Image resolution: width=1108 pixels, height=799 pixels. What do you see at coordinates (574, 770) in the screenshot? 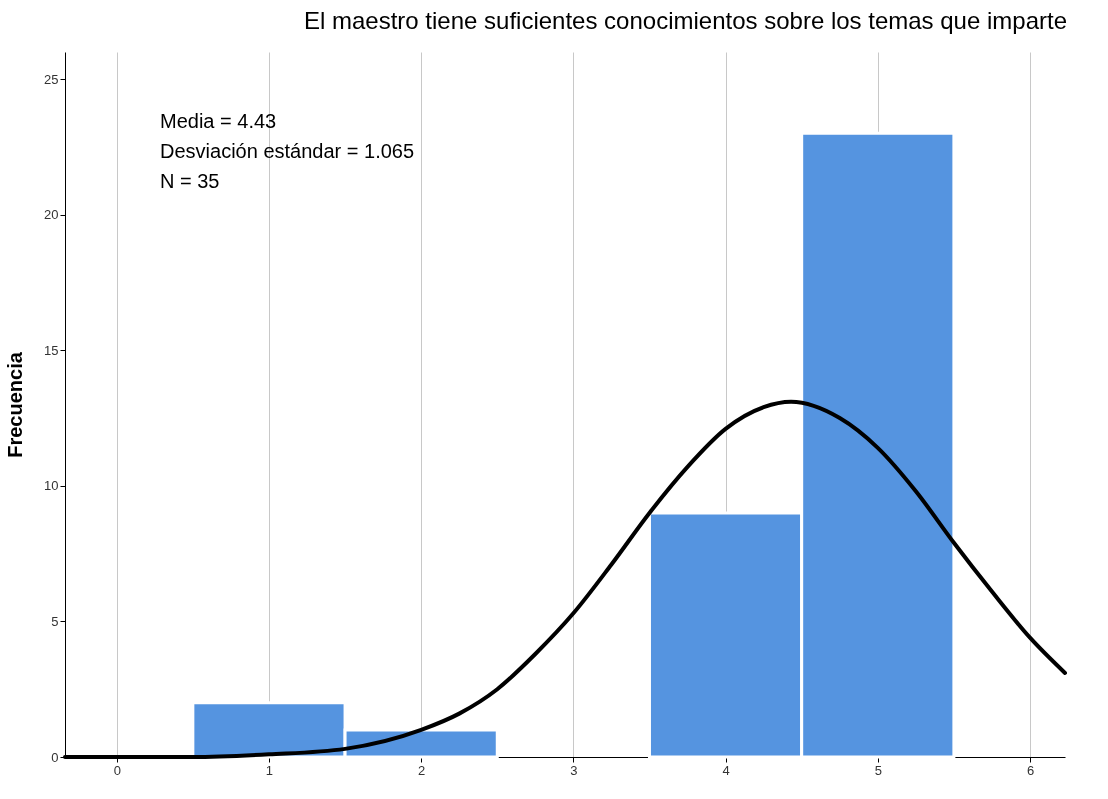
I see `x-tick-label: 3` at bounding box center [574, 770].